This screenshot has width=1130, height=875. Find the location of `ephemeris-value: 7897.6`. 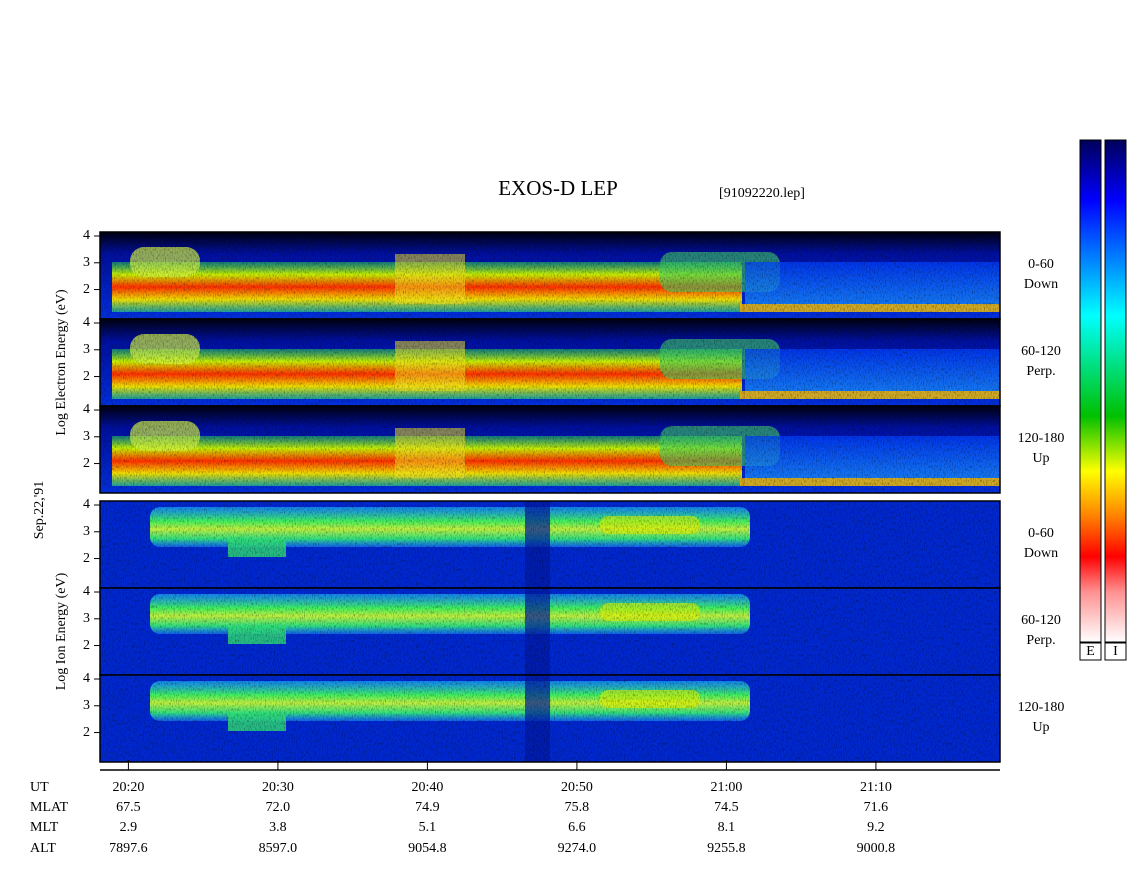

ephemeris-value: 7897.6 is located at coordinates (128, 848).